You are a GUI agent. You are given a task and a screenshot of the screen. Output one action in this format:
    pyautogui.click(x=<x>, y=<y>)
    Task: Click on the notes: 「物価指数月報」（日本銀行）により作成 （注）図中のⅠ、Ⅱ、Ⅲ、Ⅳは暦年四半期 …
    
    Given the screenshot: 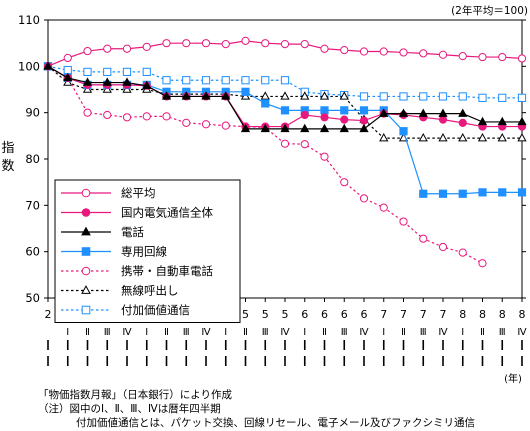 What is the action you would take?
    pyautogui.click(x=256, y=409)
    